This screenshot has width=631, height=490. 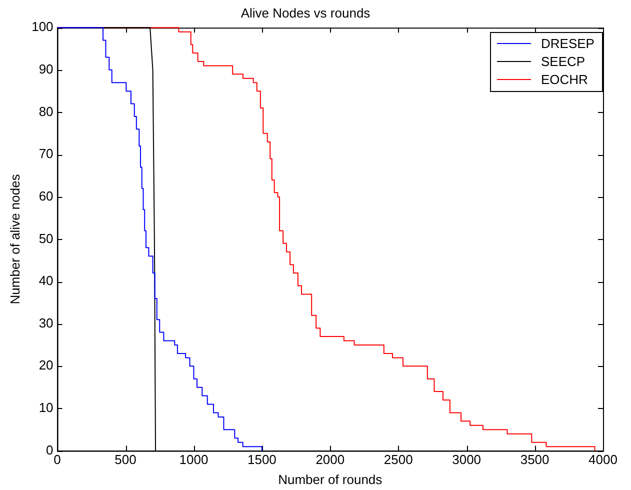 What do you see at coordinates (14, 239) in the screenshot?
I see `y-axis-title: Number of alive nodes` at bounding box center [14, 239].